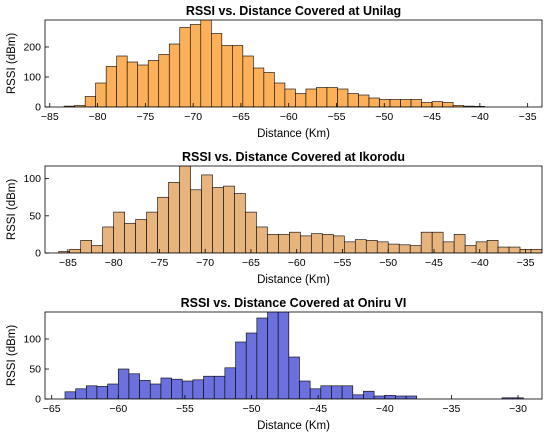 The image size is (550, 440). I want to click on x-tick-label: −35, so click(526, 263).